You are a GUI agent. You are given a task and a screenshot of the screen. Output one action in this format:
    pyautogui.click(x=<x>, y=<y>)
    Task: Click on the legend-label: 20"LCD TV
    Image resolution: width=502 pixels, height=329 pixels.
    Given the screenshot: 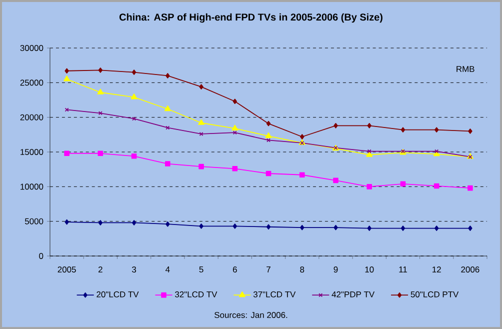 What is the action you would take?
    pyautogui.click(x=117, y=294)
    